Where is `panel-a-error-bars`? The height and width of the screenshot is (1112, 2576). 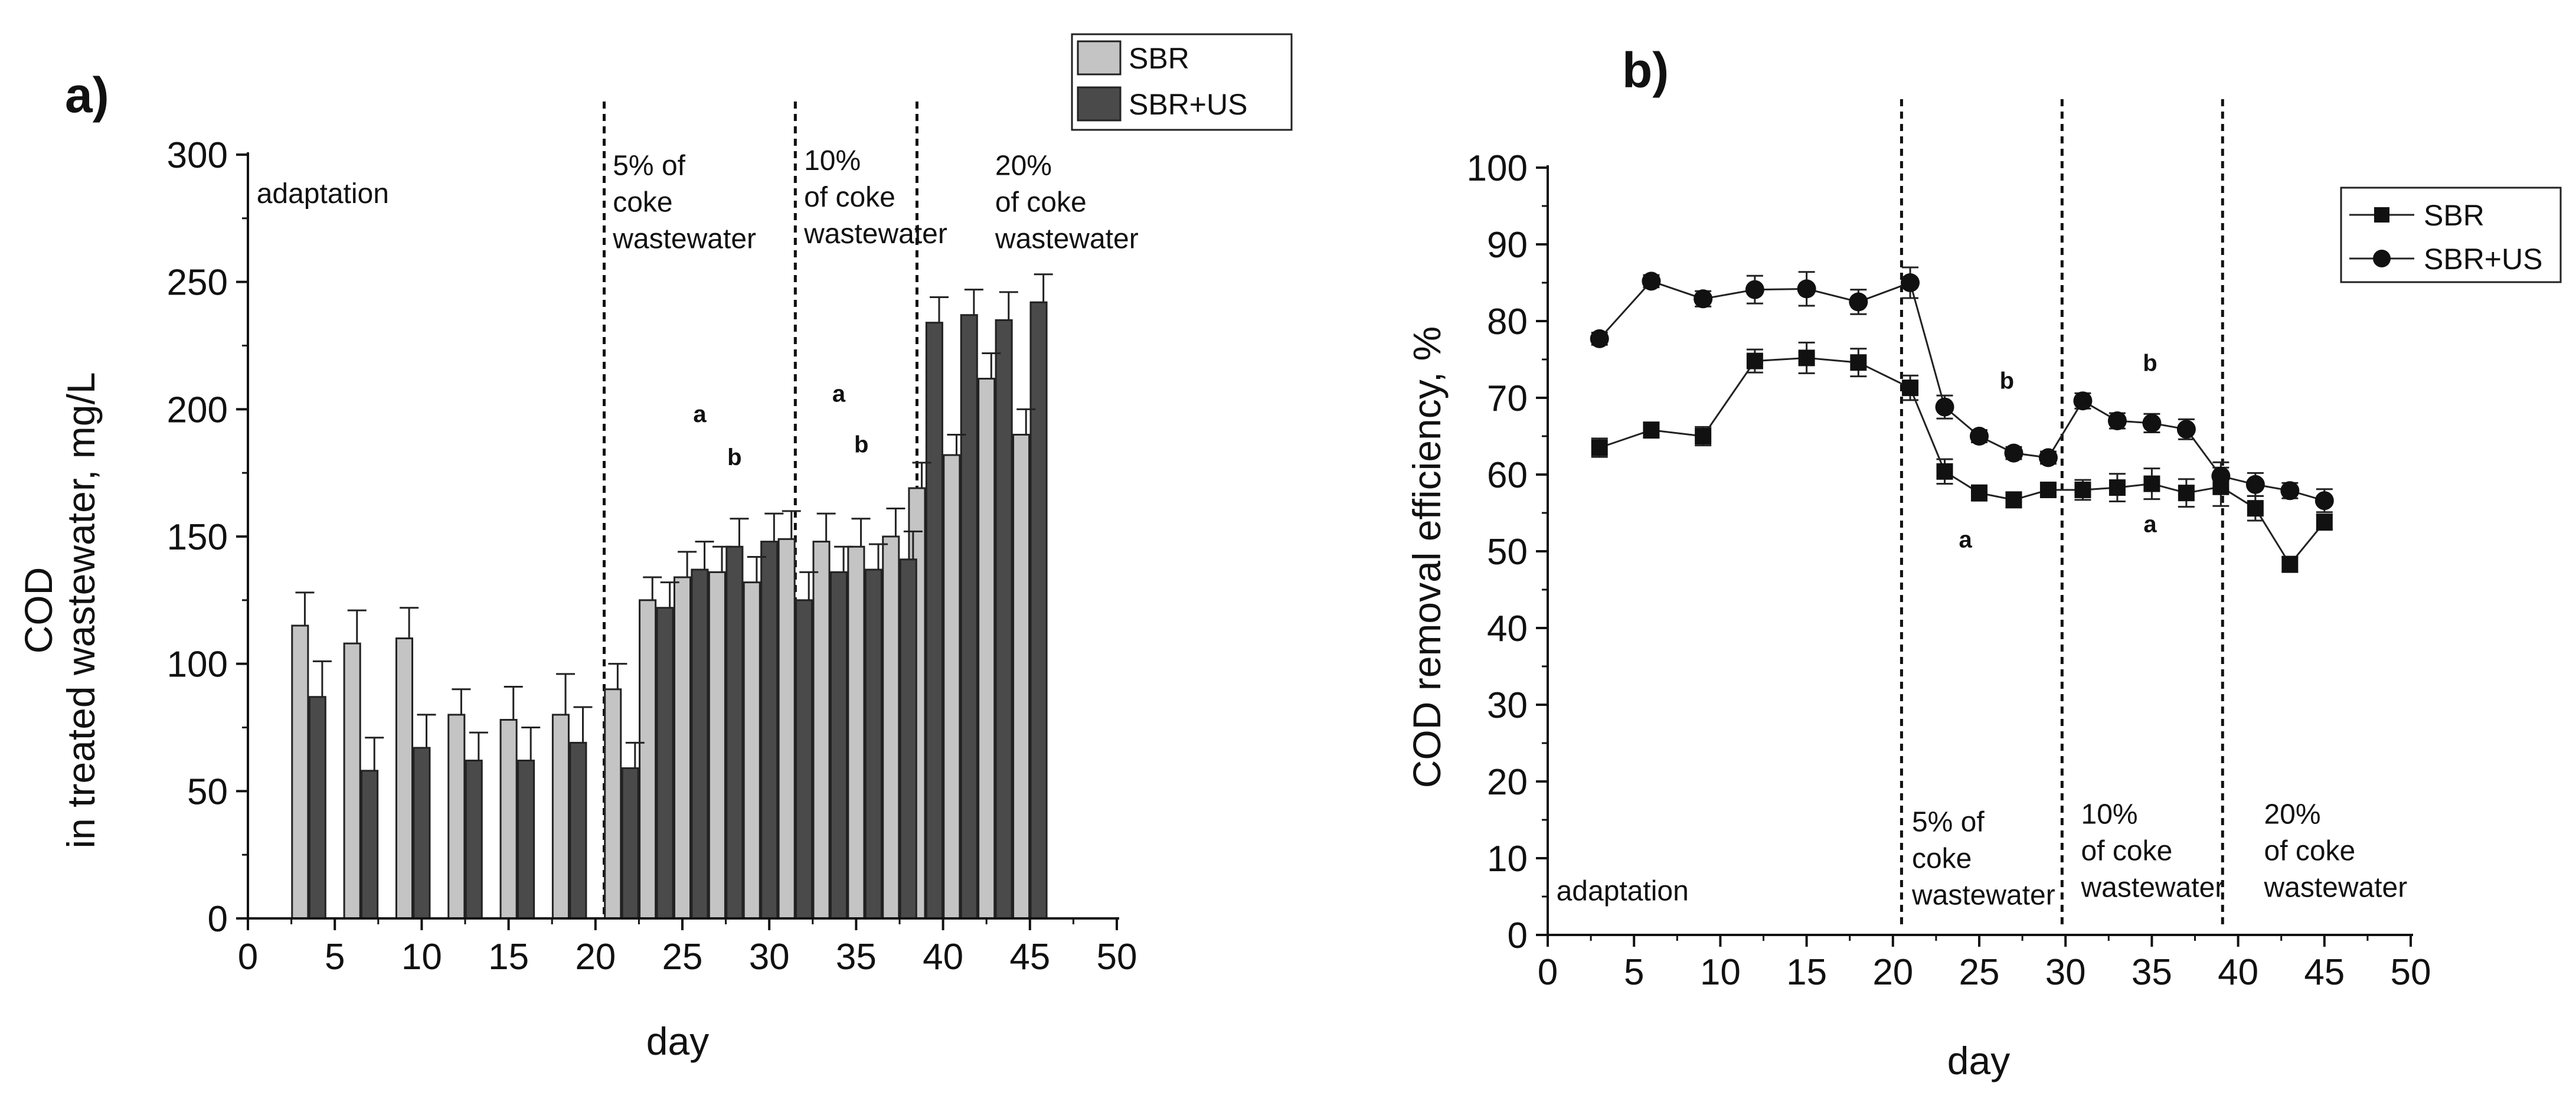
panel-a-error-bars is located at coordinates (674, 522).